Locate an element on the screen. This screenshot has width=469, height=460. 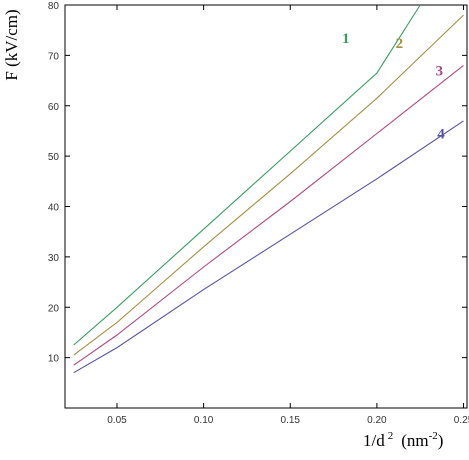
x-axis-title-superscript: 2 is located at coordinates (391, 436).